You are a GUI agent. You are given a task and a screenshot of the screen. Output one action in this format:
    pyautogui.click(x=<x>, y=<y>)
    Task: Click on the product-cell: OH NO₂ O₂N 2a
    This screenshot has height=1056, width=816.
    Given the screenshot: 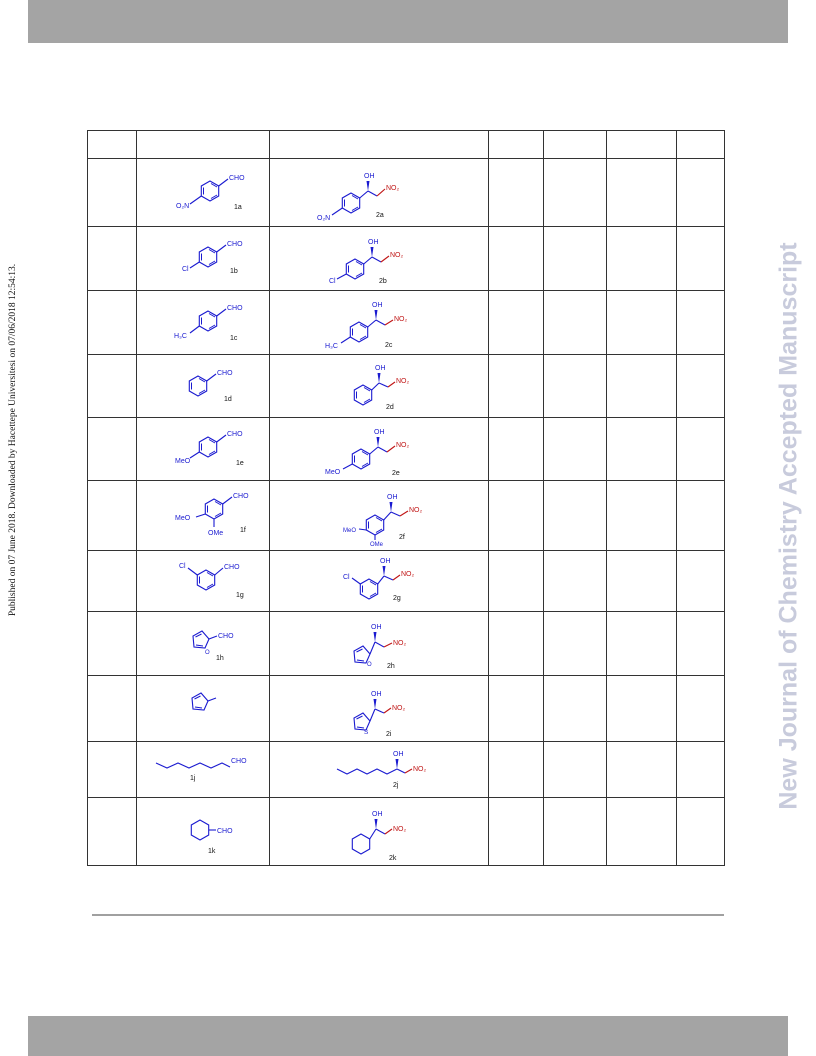 What is the action you would take?
    pyautogui.click(x=379, y=192)
    